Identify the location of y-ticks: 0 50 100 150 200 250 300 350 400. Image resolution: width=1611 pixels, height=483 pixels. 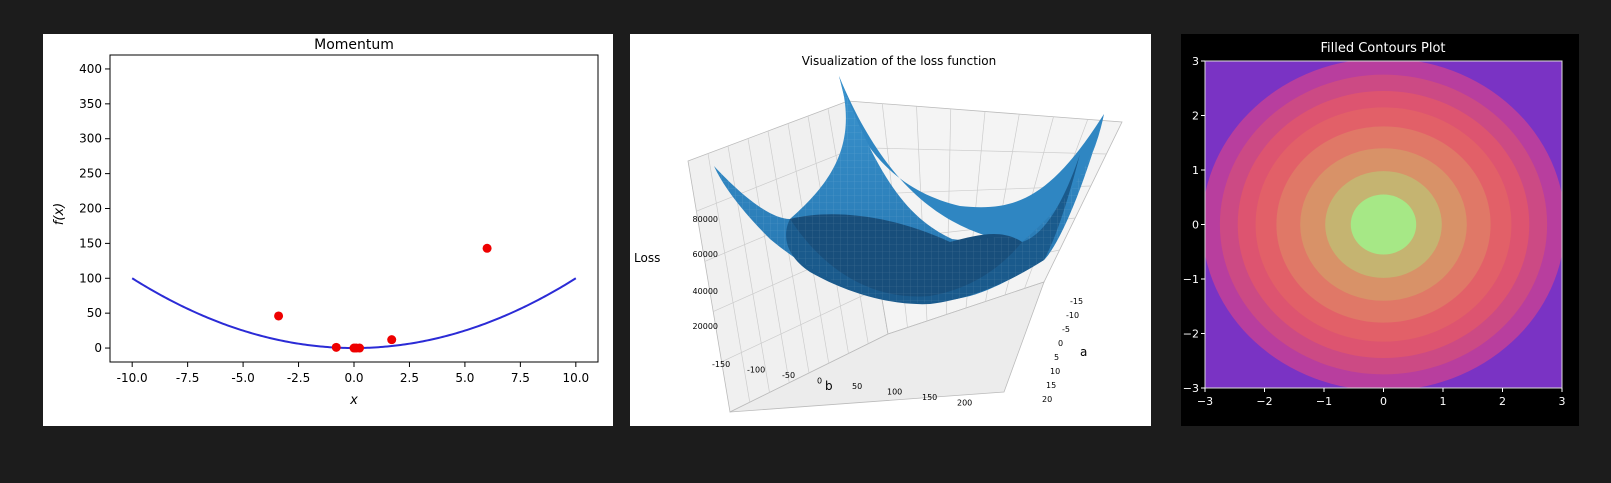
(94, 208).